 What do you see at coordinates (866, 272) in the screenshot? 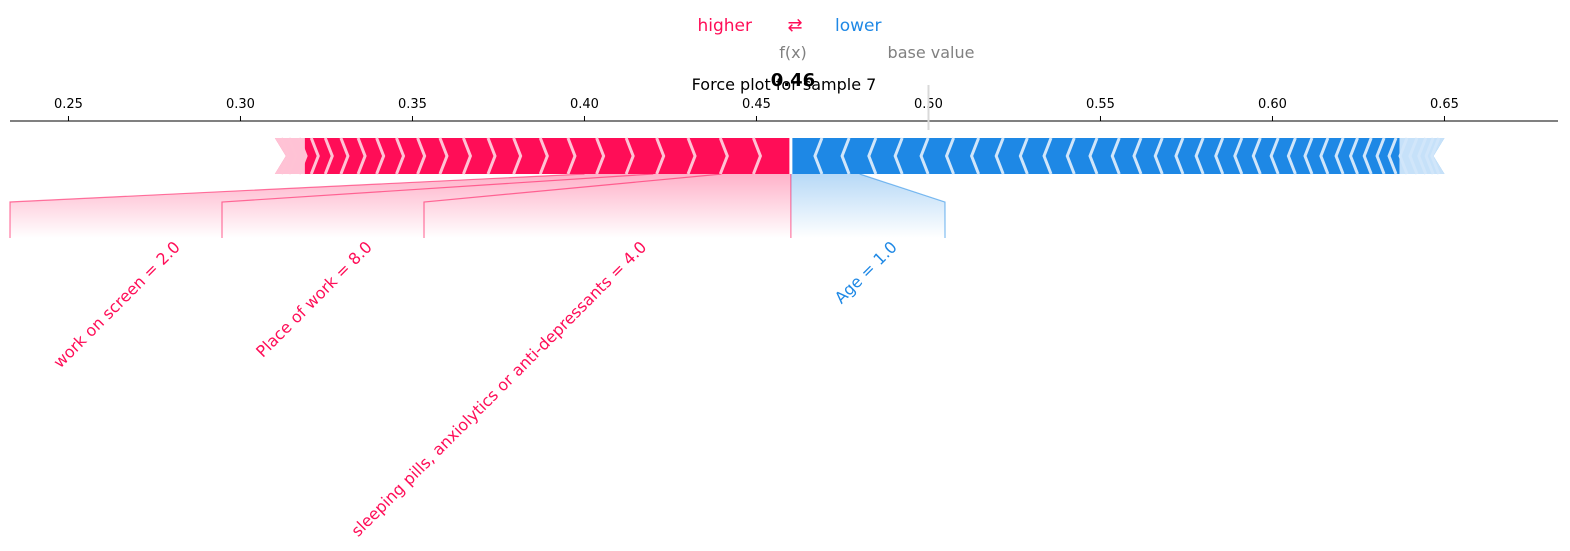
I see `negative-feature-label: Age = 1.0` at bounding box center [866, 272].